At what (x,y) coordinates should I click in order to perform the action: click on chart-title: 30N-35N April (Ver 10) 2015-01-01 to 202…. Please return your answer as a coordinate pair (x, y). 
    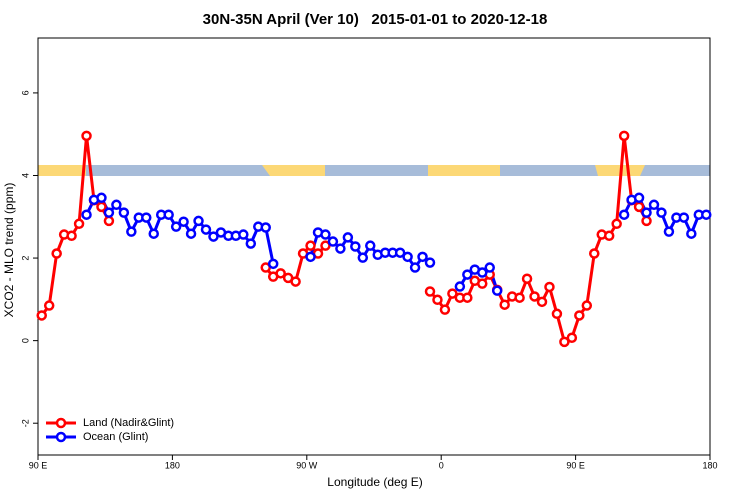
    Looking at the image, I should click on (375, 19).